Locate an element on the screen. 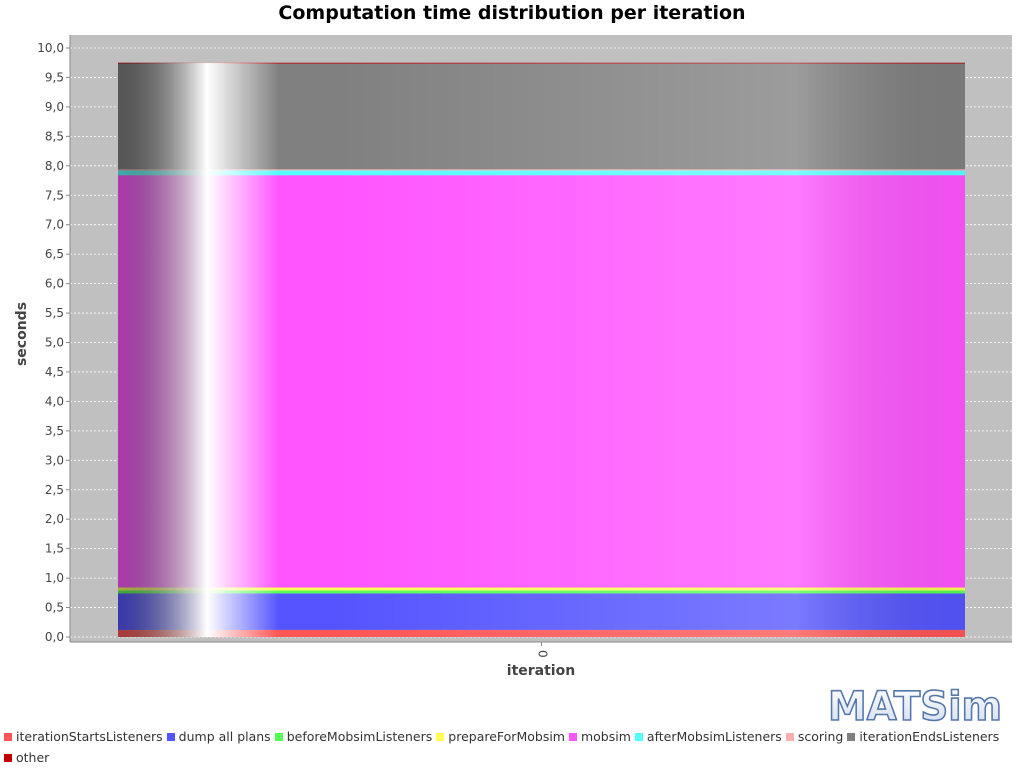 The height and width of the screenshot is (768, 1024). y-tick-label: 0,0 is located at coordinates (54, 637).